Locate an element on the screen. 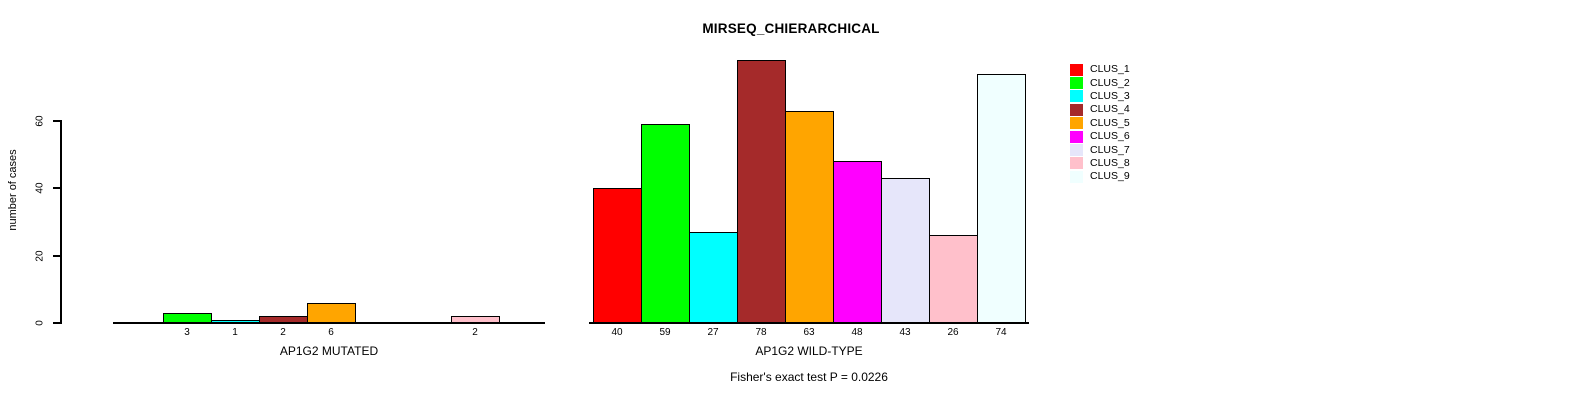 Image resolution: width=1590 pixels, height=400 pixels. x-axis-mutated-group is located at coordinates (329, 323).